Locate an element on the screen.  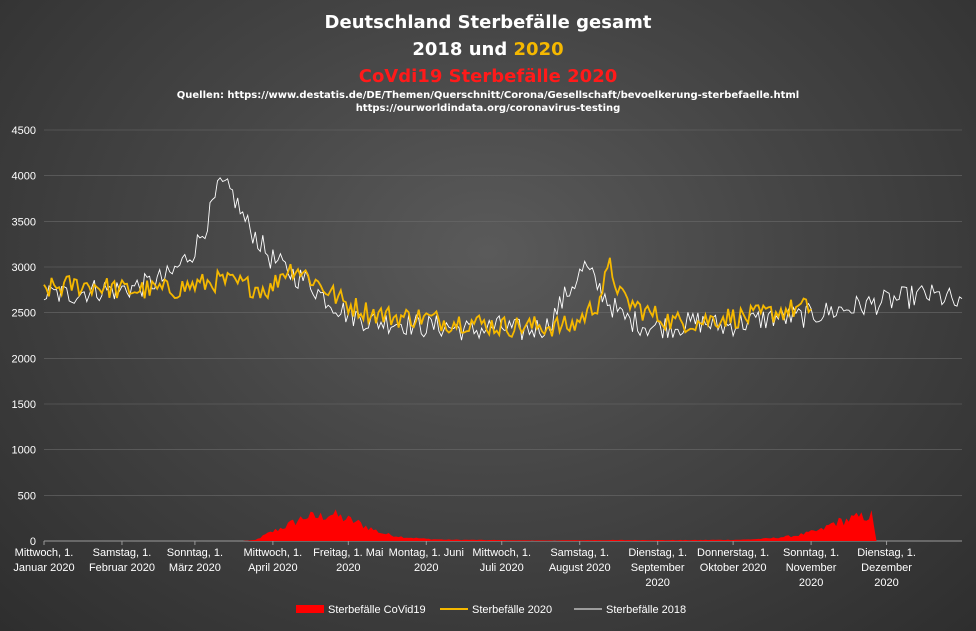
y-tick-label: 0 is located at coordinates (33, 542).